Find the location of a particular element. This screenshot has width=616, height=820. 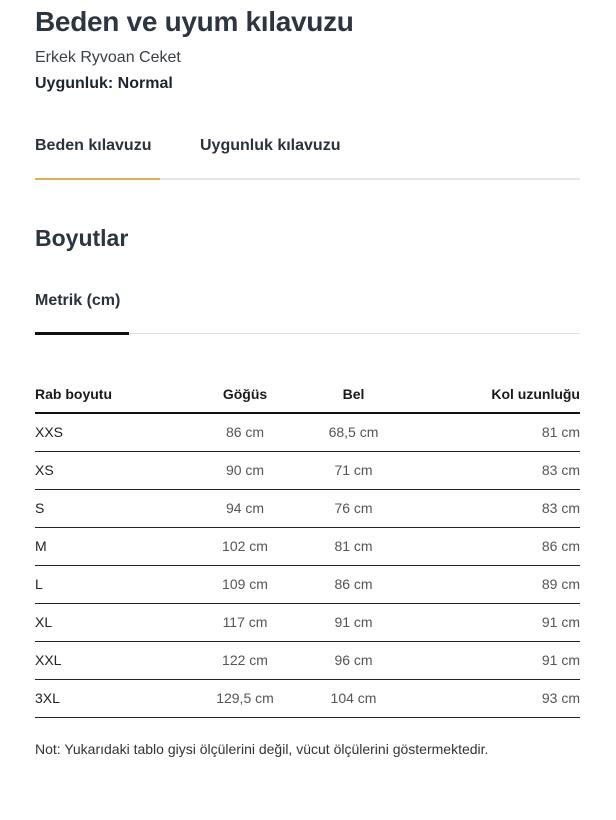

table-row: 3XL 129,5 cm 104 cm 93 cm is located at coordinates (307, 698).